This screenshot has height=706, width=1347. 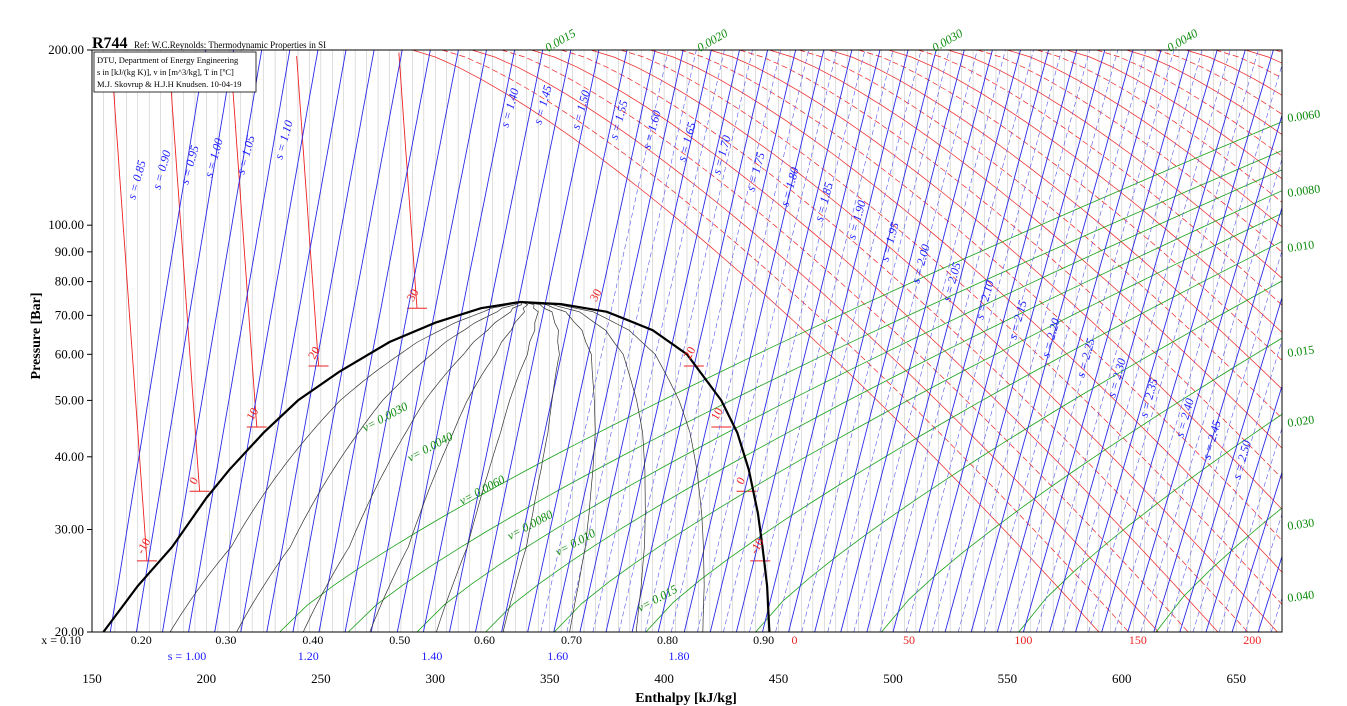 I want to click on temperature-tick-label: 200, so click(x=1252, y=640).